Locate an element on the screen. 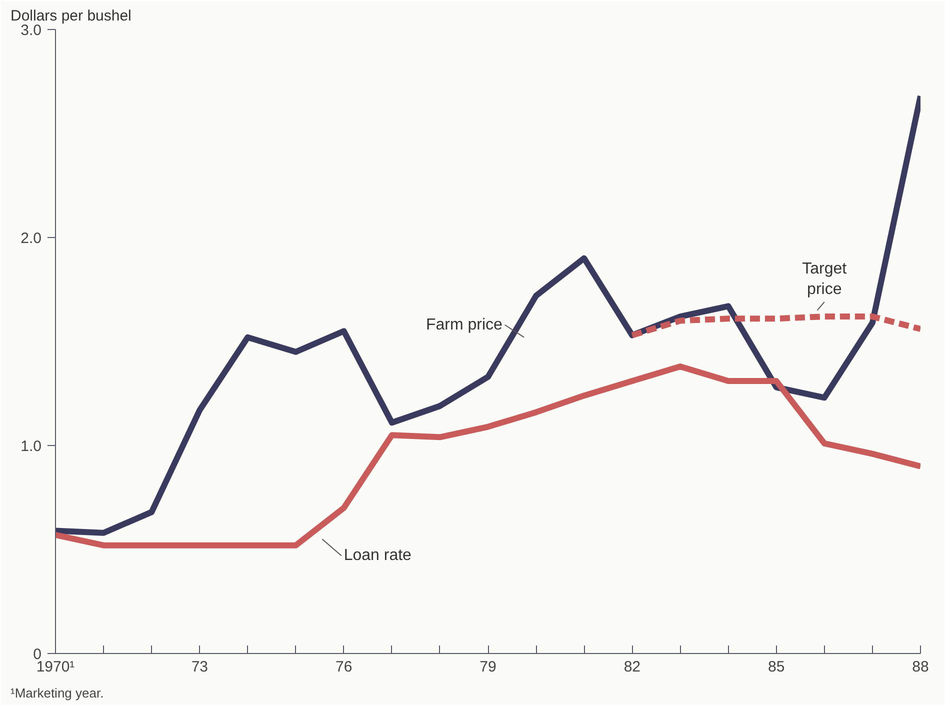 This screenshot has width=951, height=713. y-tick-label: 2.0 is located at coordinates (31, 238).